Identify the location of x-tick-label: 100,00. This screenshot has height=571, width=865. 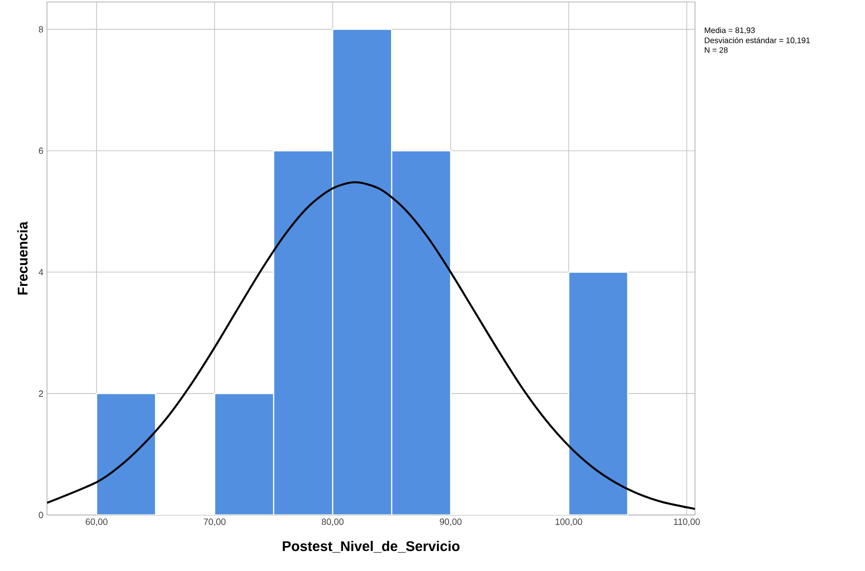
(569, 522).